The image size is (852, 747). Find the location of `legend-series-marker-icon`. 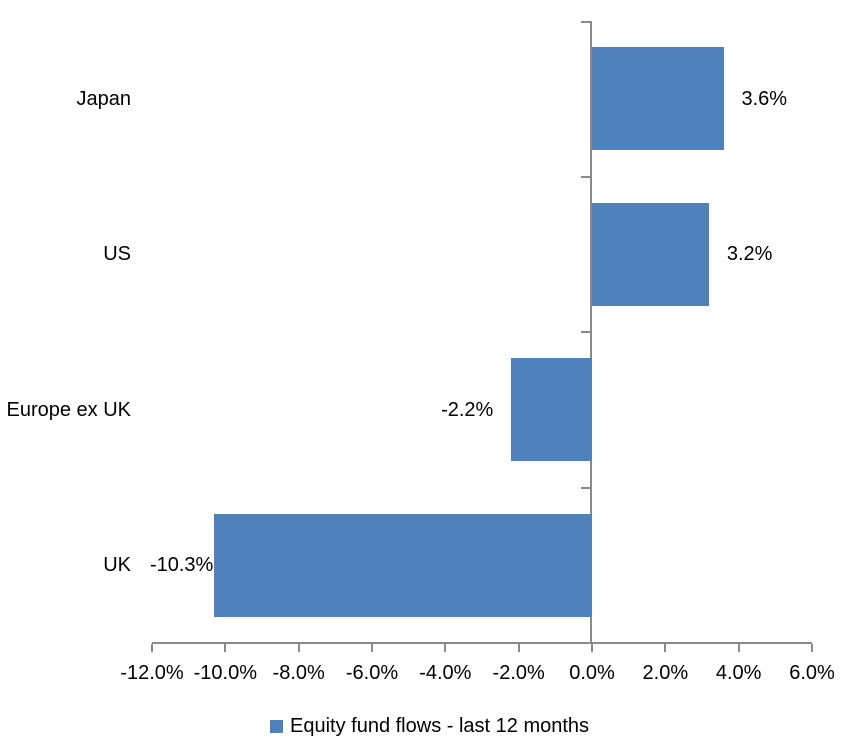

legend-series-marker-icon is located at coordinates (276, 726).